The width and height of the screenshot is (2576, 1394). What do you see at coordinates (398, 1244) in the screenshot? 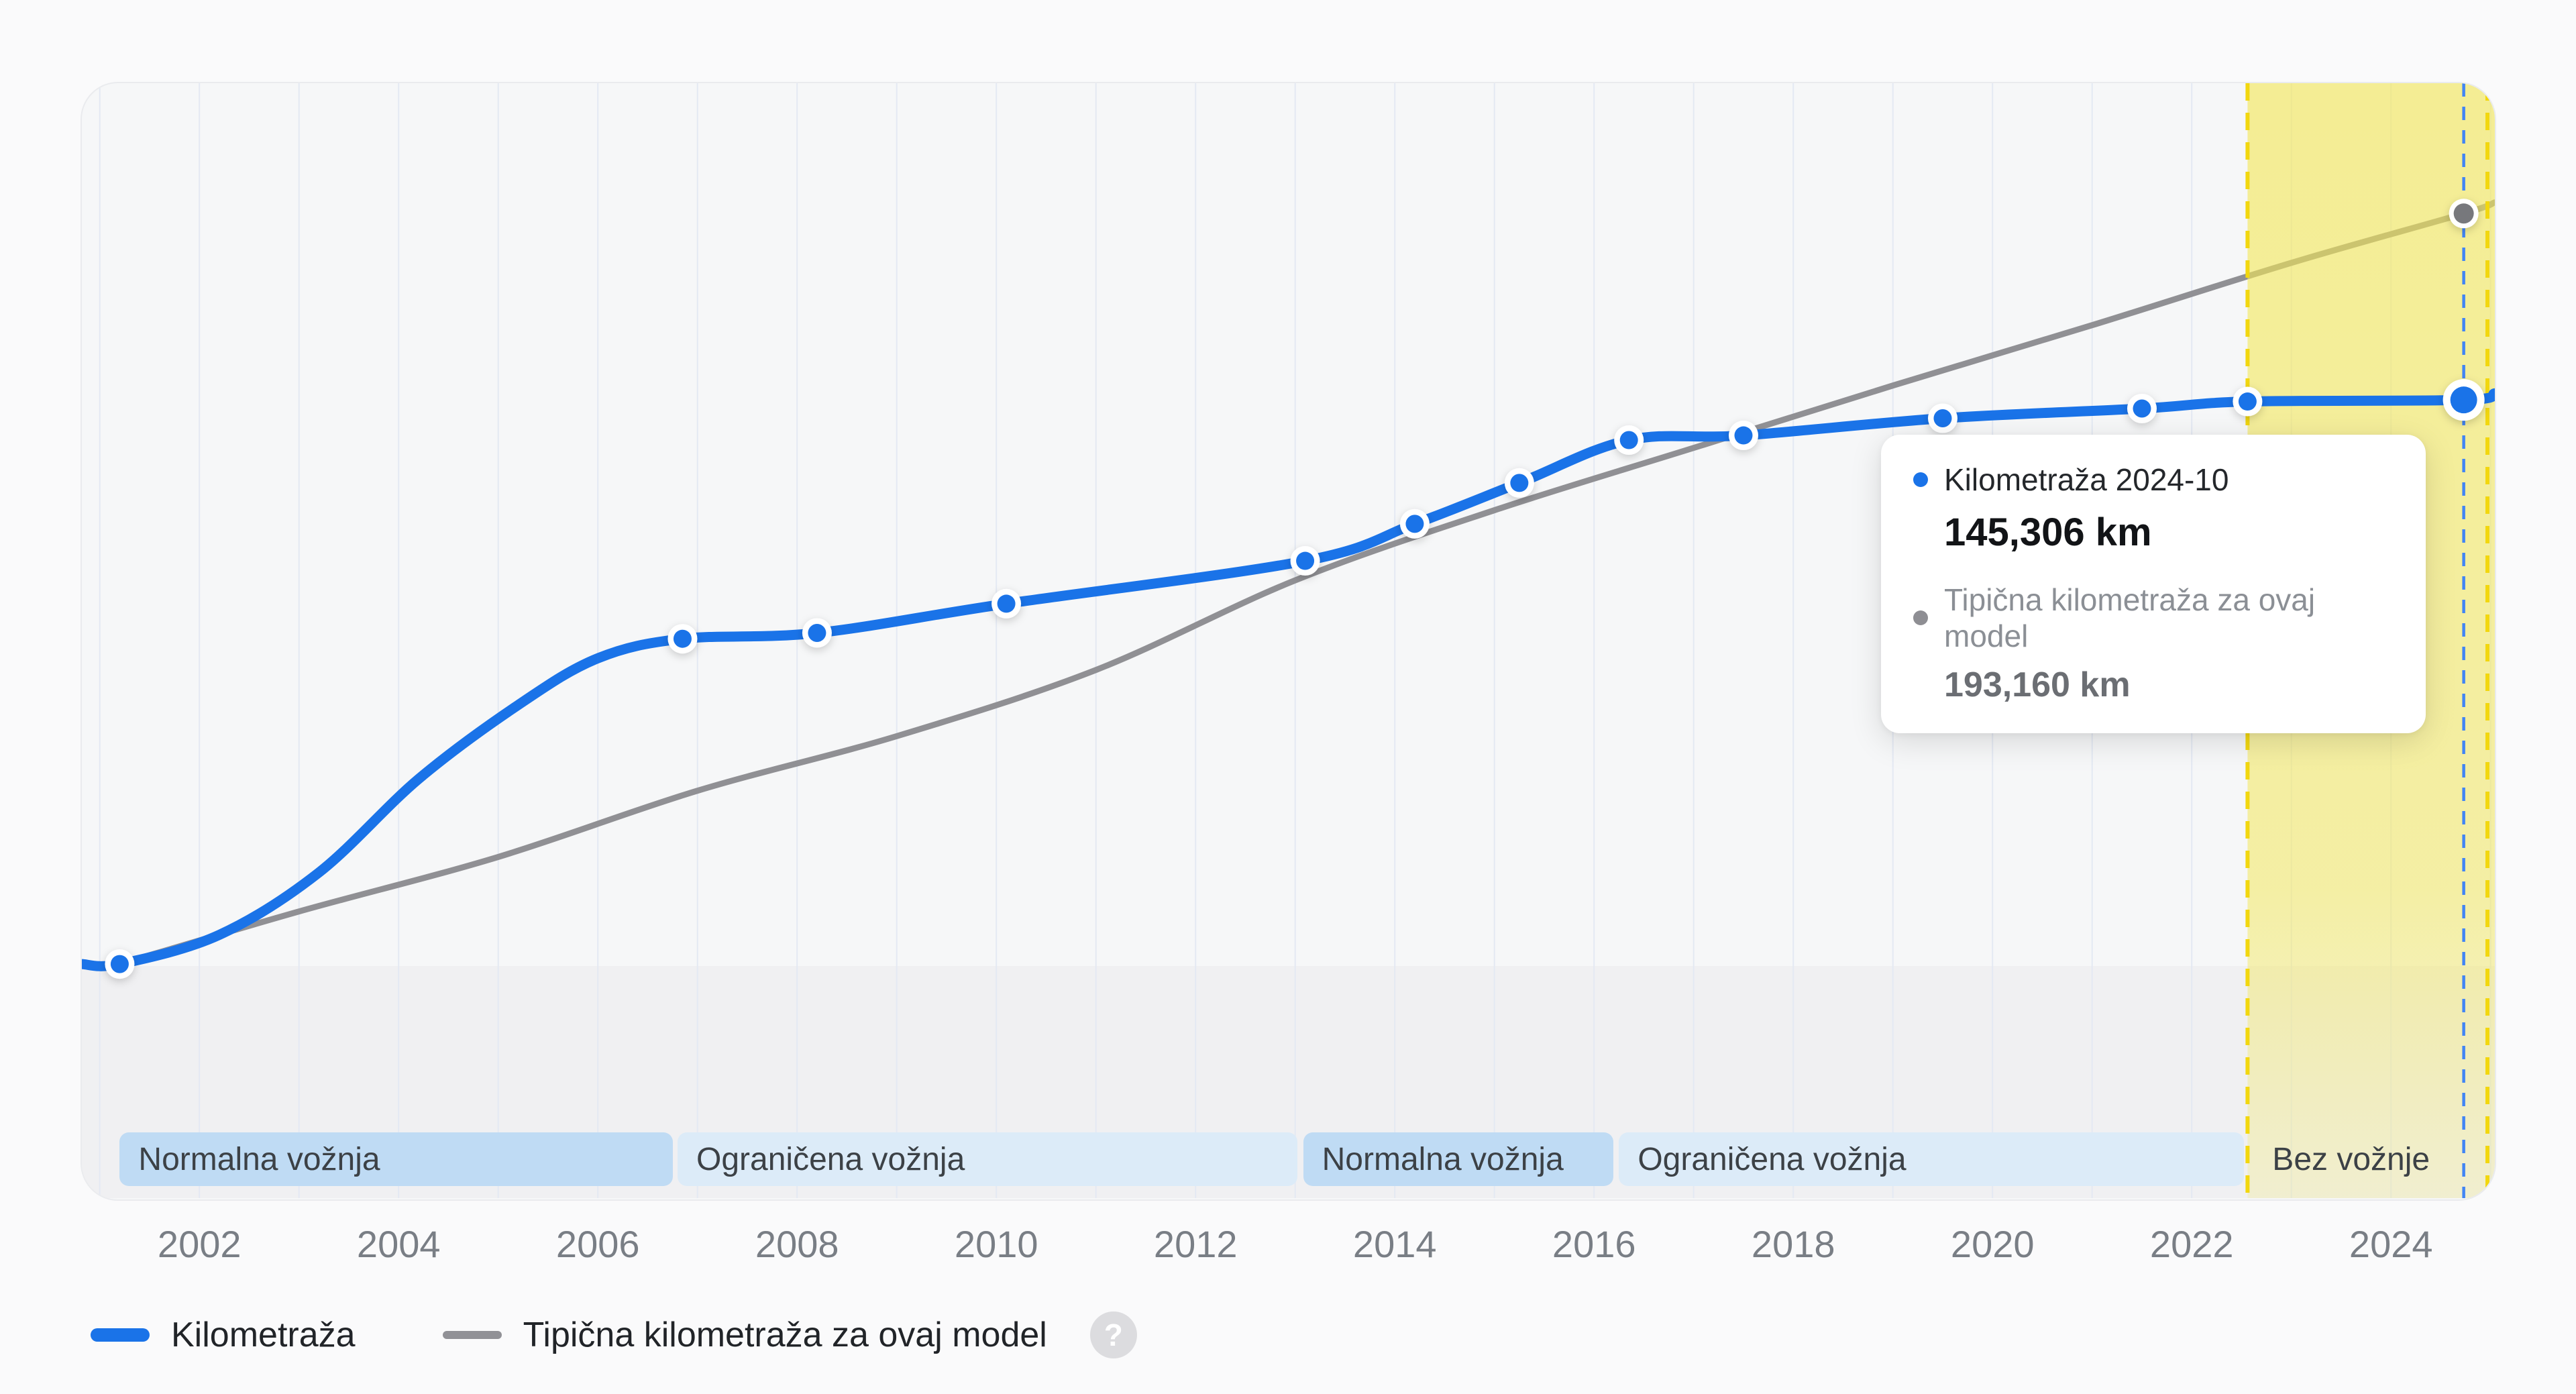
I see `x-axis-label: 2004` at bounding box center [398, 1244].